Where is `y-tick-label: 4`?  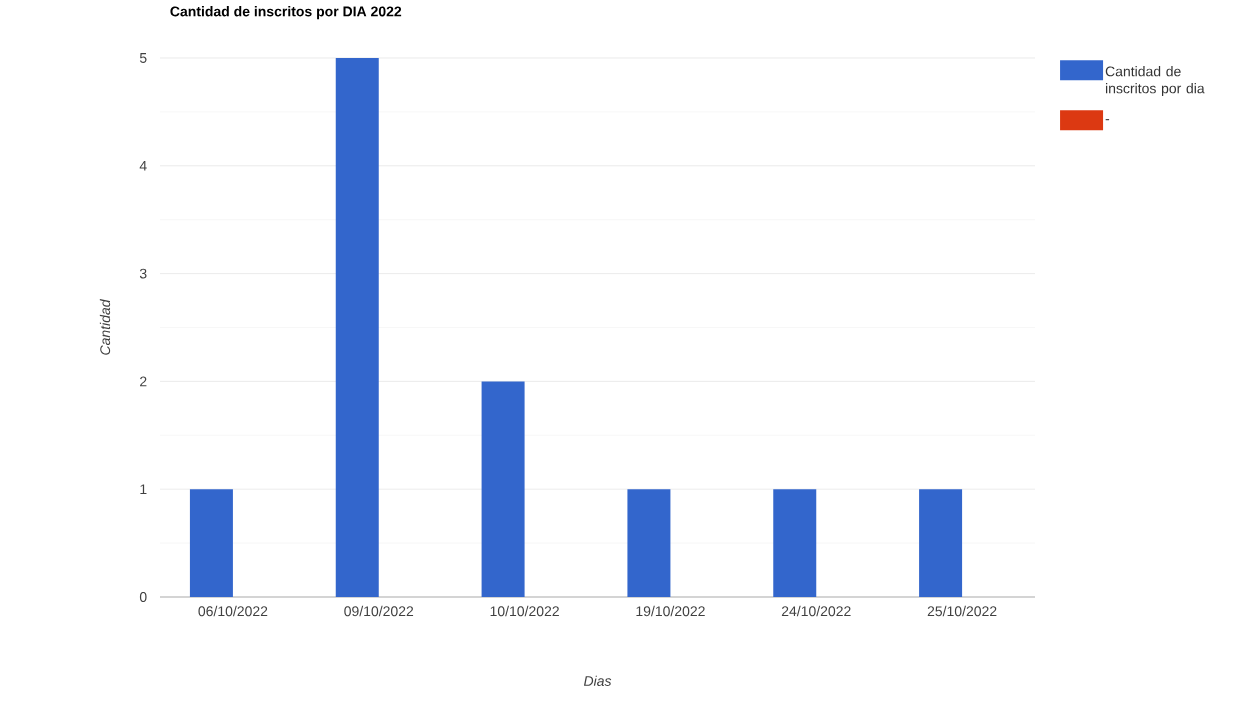 y-tick-label: 4 is located at coordinates (143, 165).